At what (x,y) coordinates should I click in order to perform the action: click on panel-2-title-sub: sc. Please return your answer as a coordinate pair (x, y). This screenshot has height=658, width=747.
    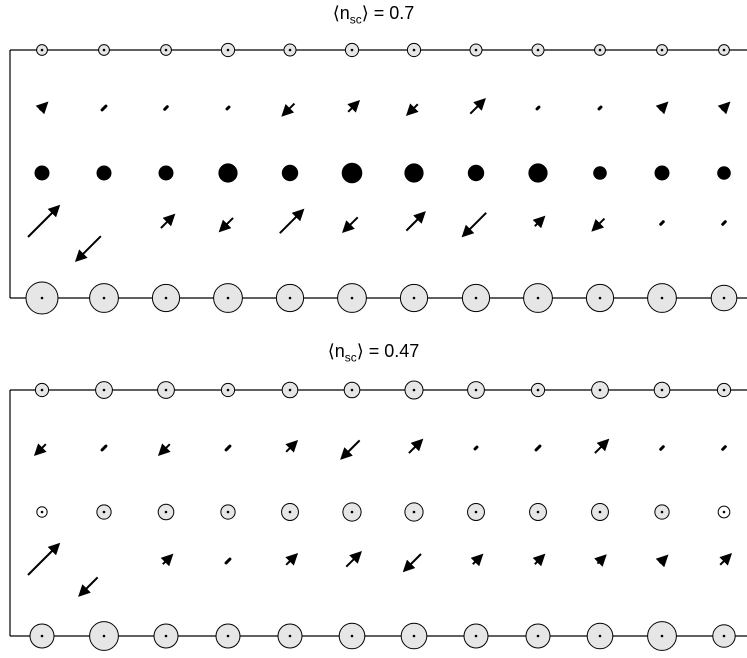
    Looking at the image, I should click on (350, 357).